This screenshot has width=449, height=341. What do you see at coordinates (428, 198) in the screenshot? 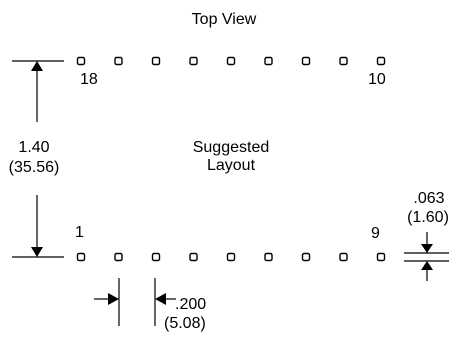
I see `pad-size-inch-label: .063` at bounding box center [428, 198].